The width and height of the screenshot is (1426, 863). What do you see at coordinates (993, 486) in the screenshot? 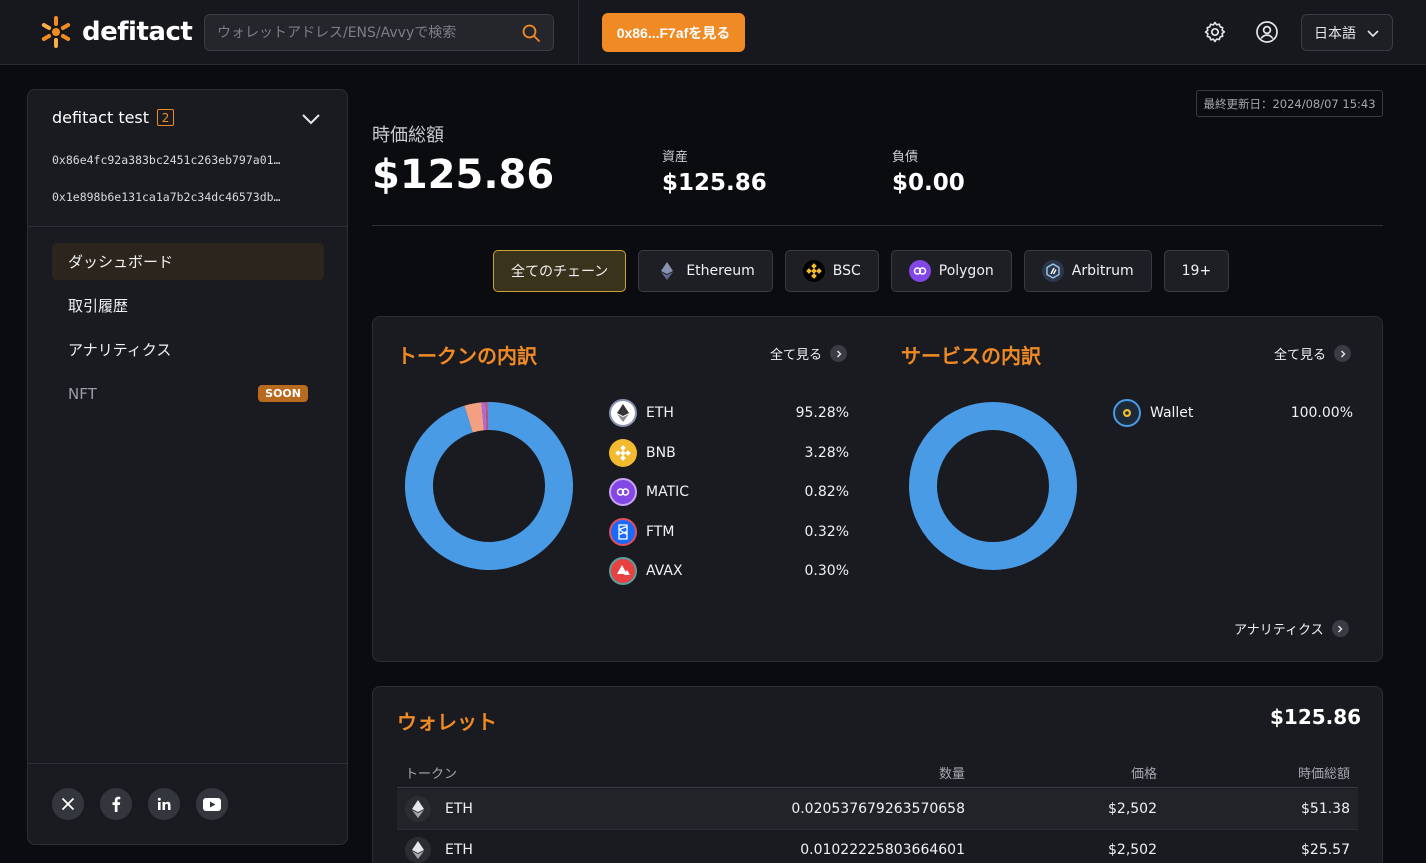
I see `service-slice` at bounding box center [993, 486].